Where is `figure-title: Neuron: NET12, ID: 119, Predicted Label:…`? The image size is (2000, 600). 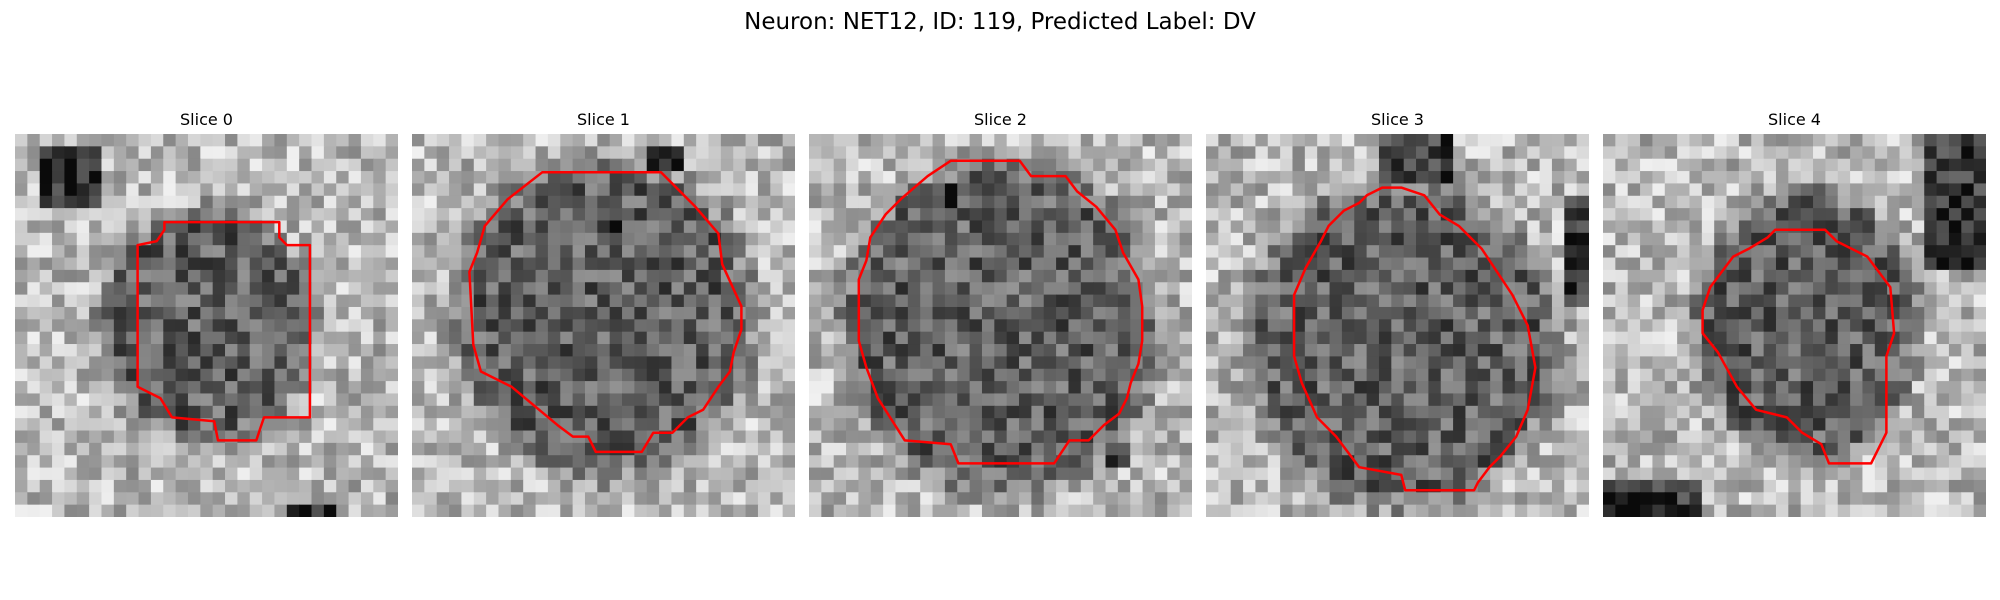 figure-title: Neuron: NET12, ID: 119, Predicted Label:… is located at coordinates (1000, 22).